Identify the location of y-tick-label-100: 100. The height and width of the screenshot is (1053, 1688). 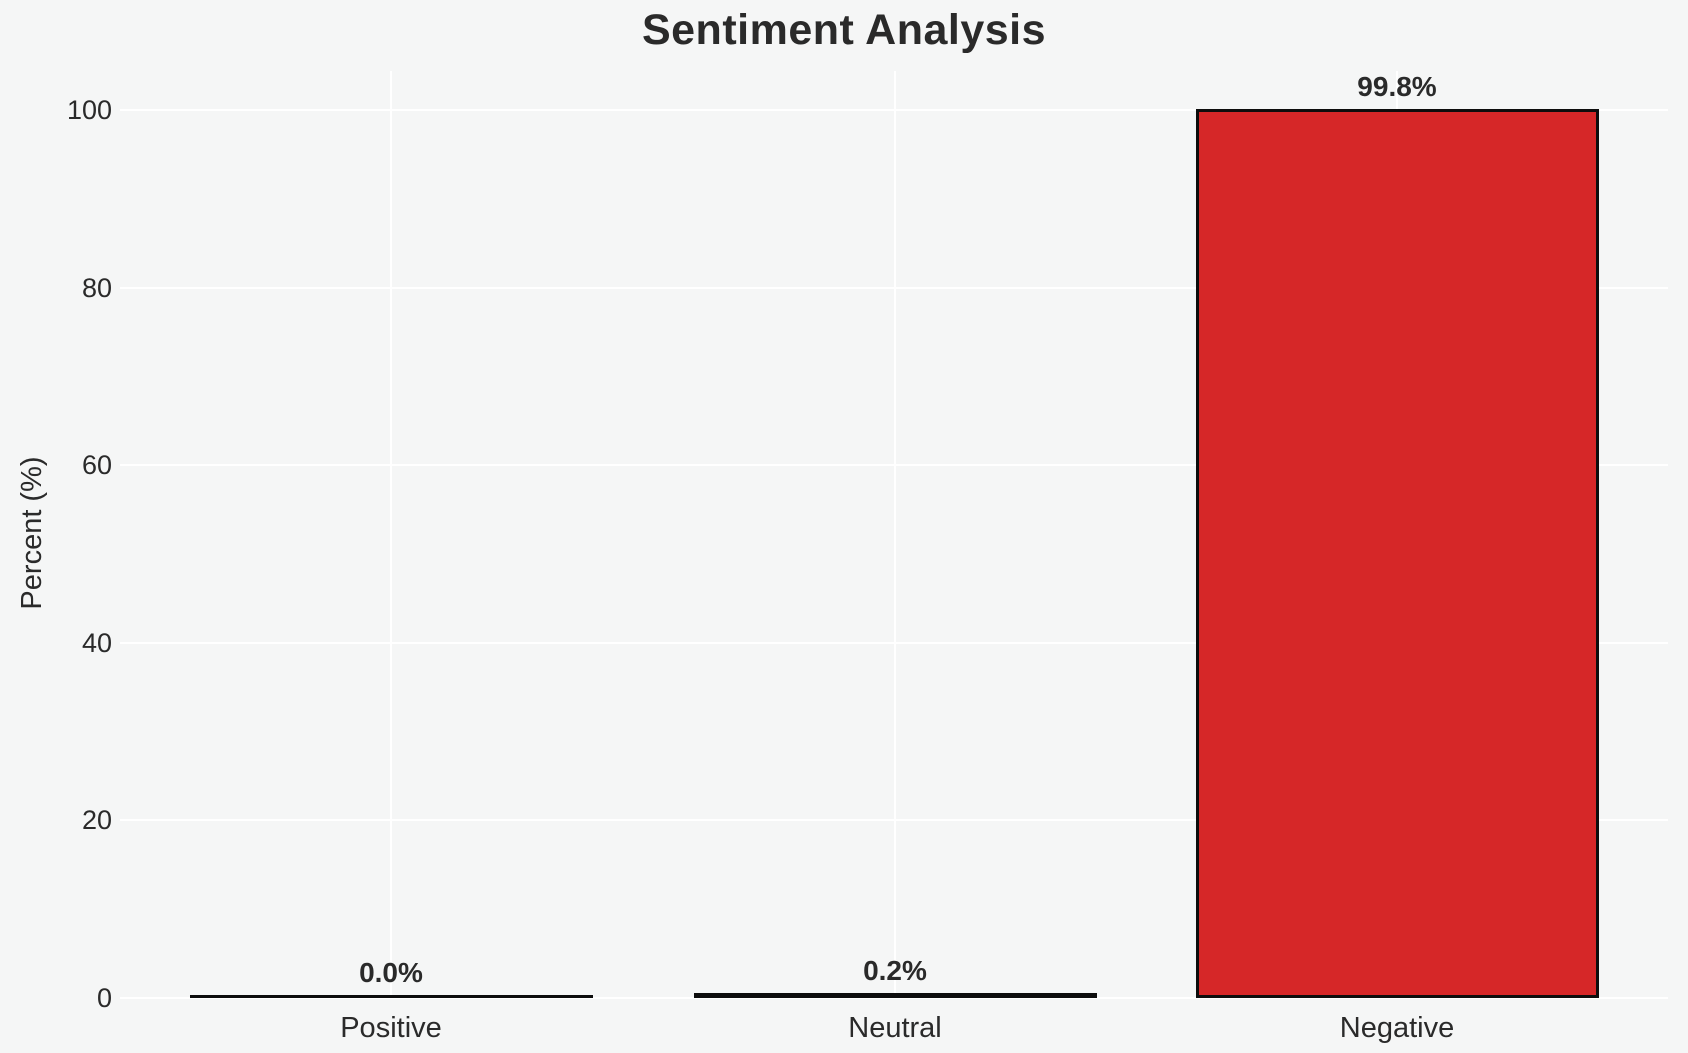
(89, 110).